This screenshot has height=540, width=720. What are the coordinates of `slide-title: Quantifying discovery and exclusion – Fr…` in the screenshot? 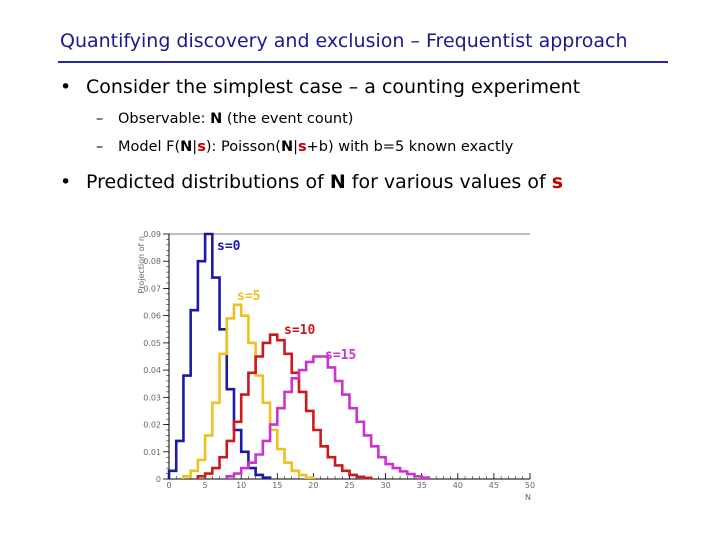 It's located at (344, 41).